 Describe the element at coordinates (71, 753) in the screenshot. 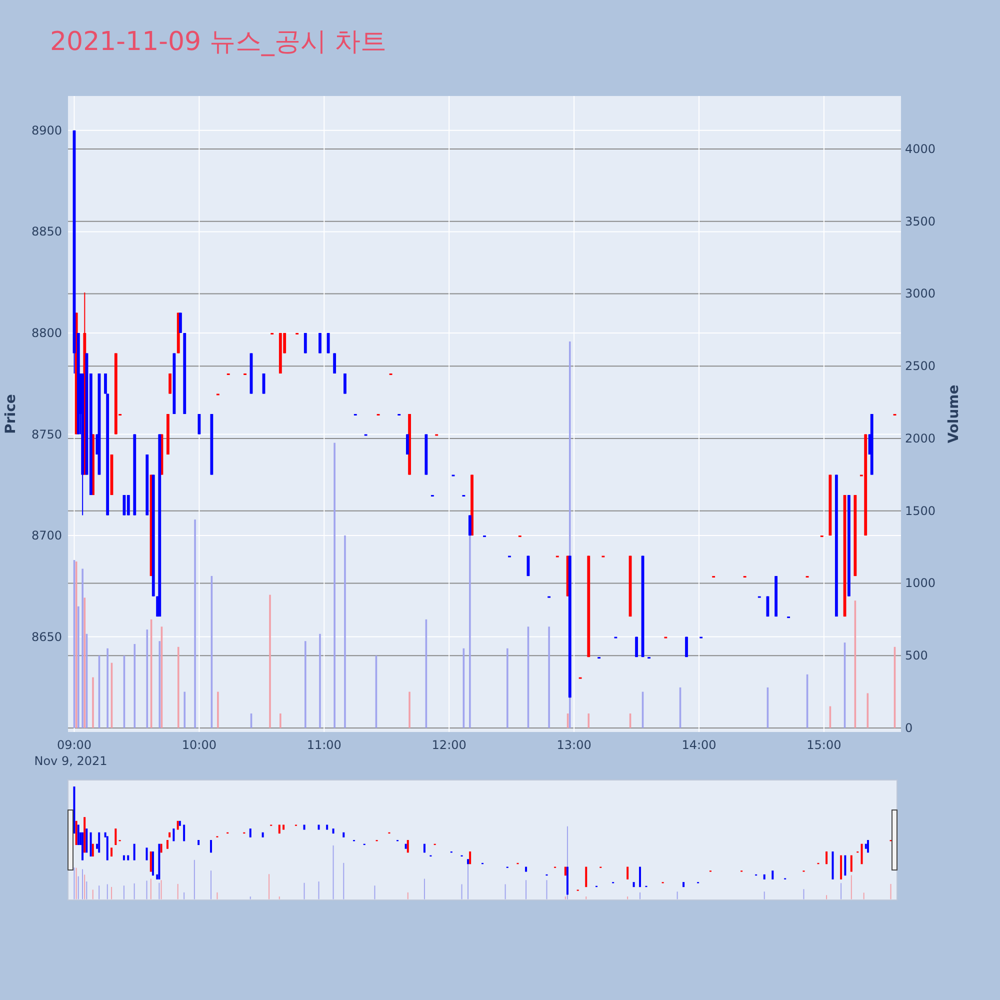

I see `x-tick-label: 09:00 Nov 9, 2021` at that location.